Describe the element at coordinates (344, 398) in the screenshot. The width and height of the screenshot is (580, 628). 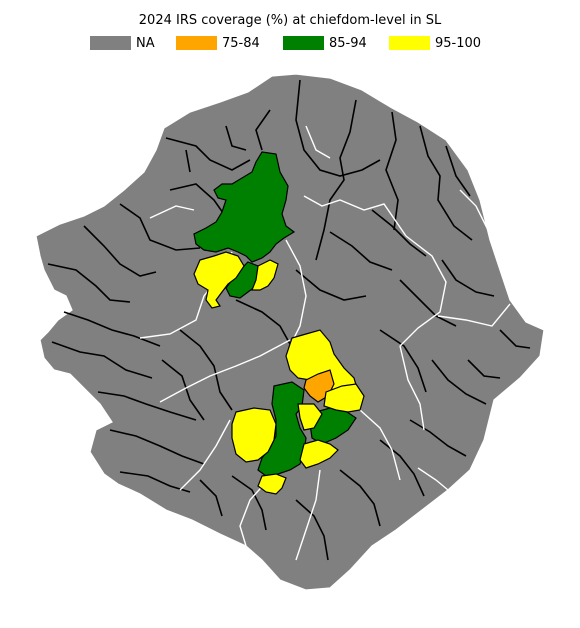
I see `region-south-yellow-east` at that location.